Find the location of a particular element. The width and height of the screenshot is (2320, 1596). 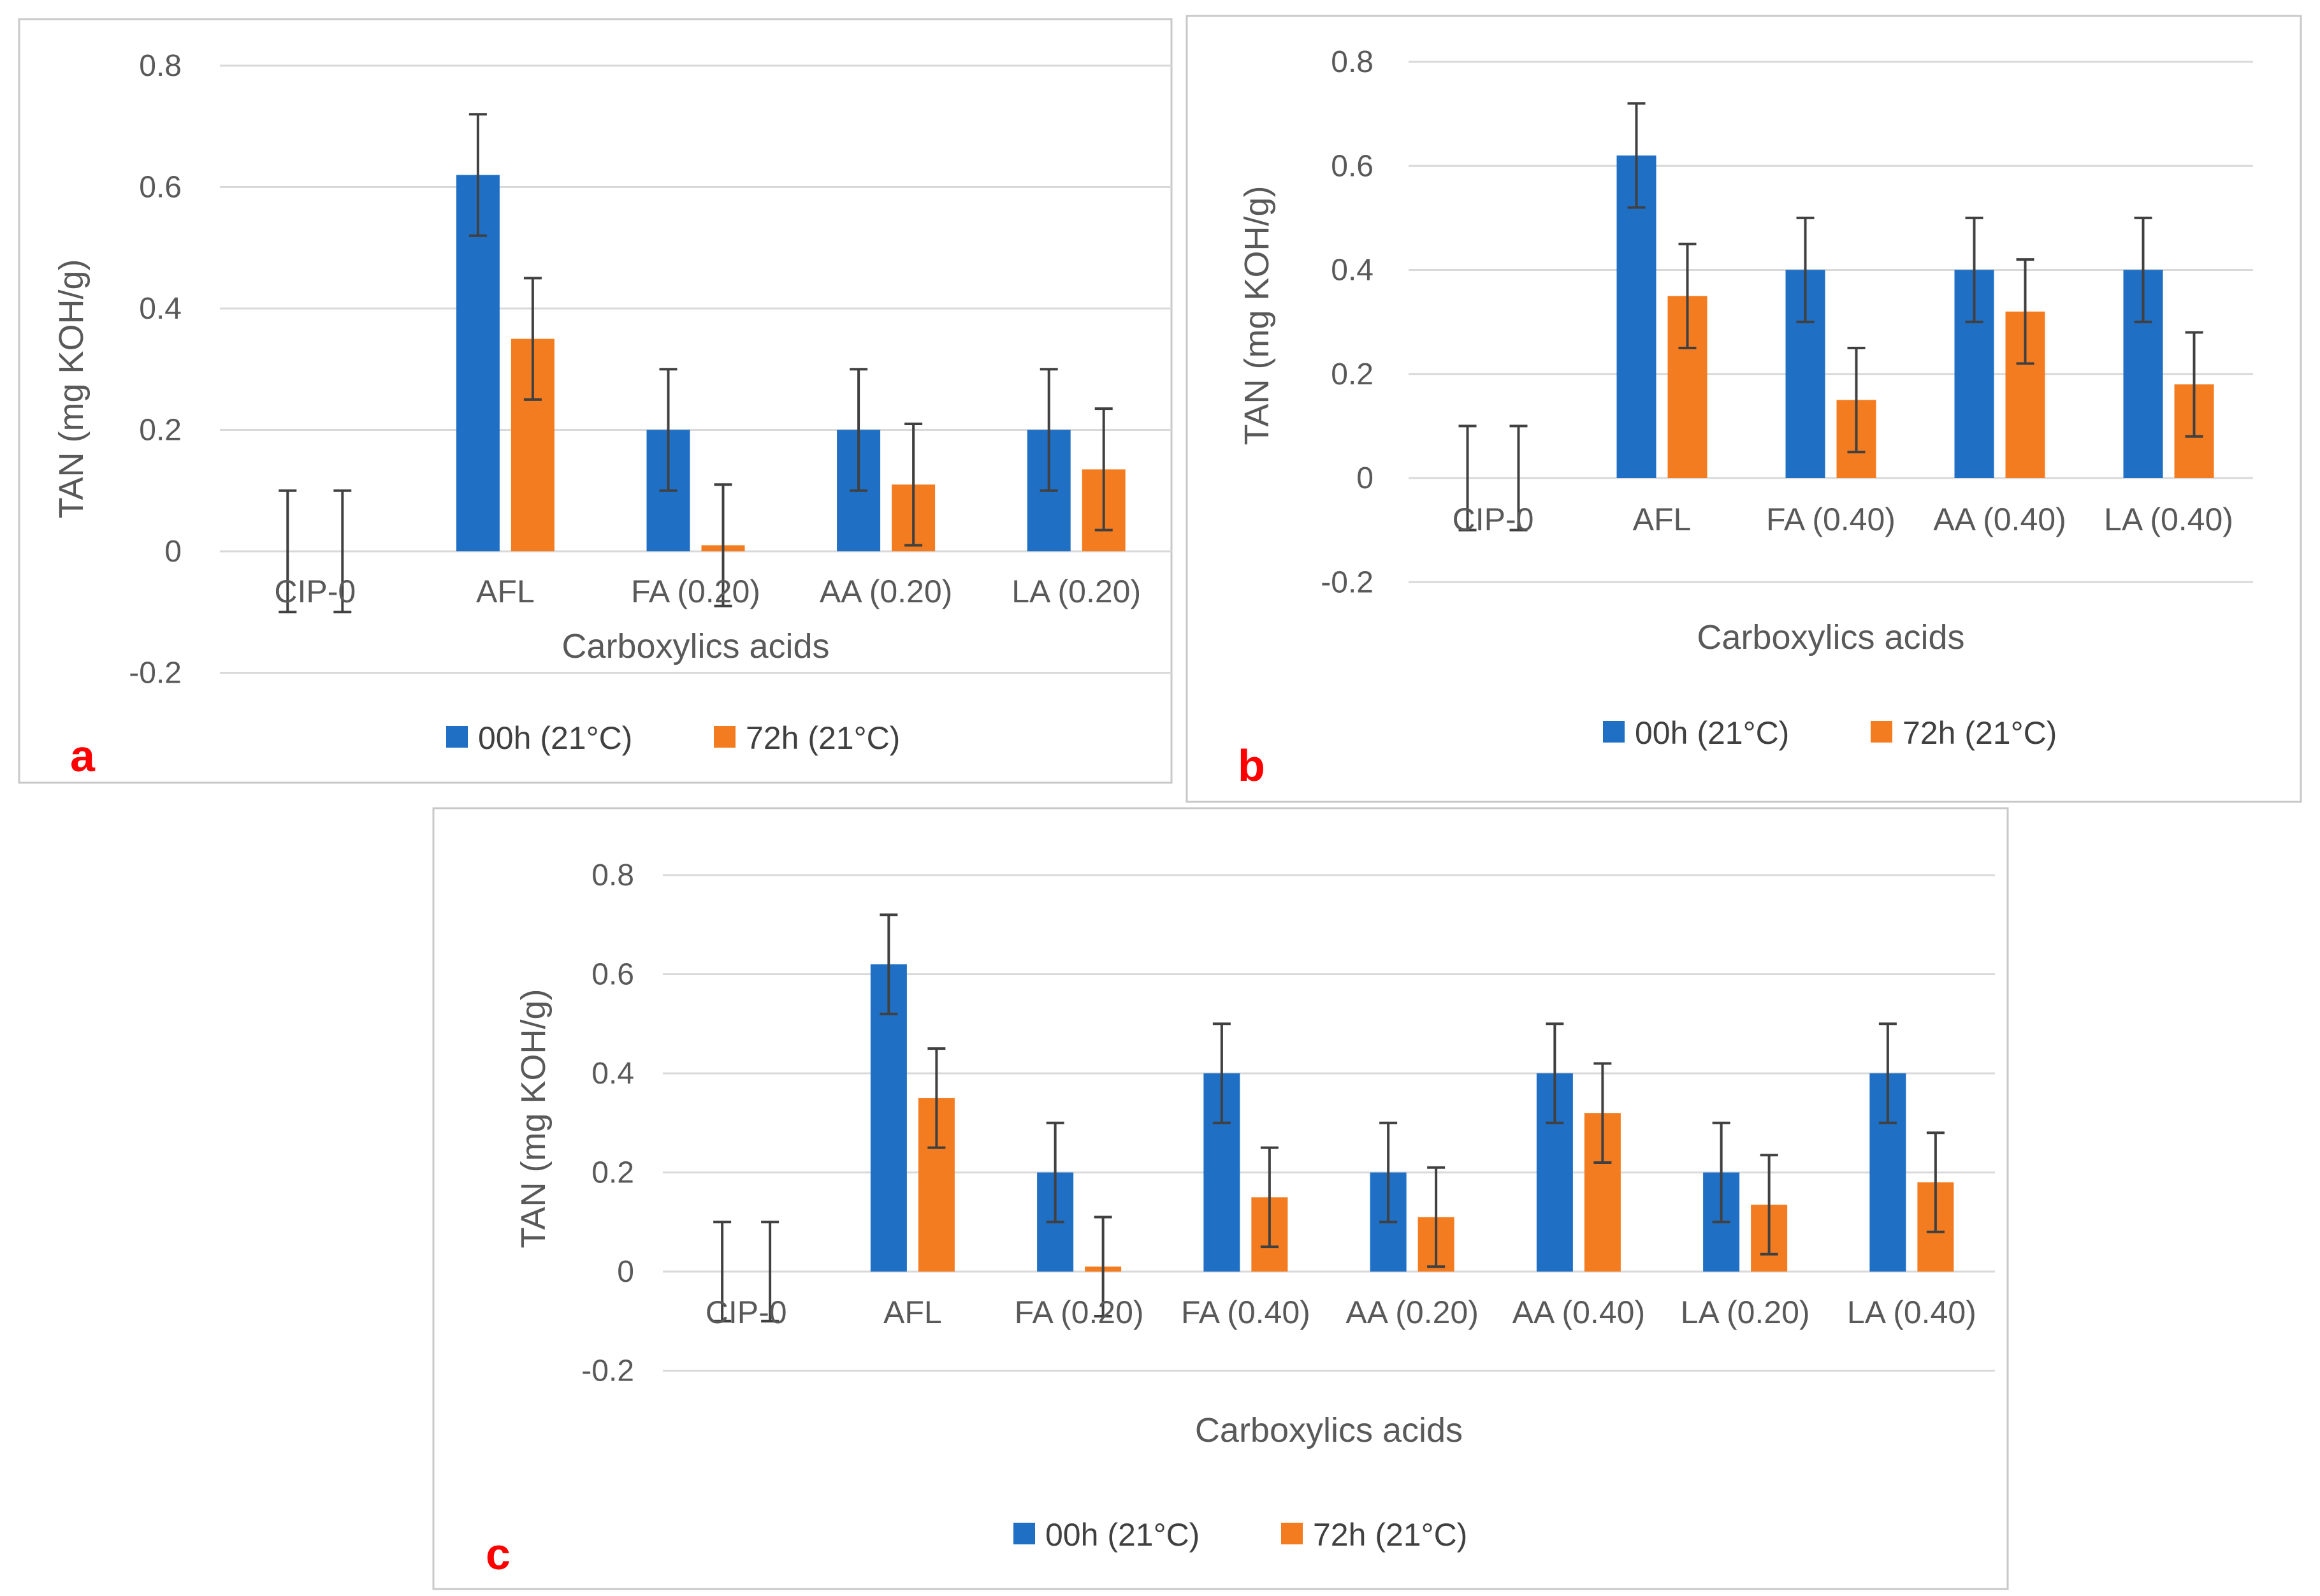

panel-letter: c is located at coordinates (498, 1554).